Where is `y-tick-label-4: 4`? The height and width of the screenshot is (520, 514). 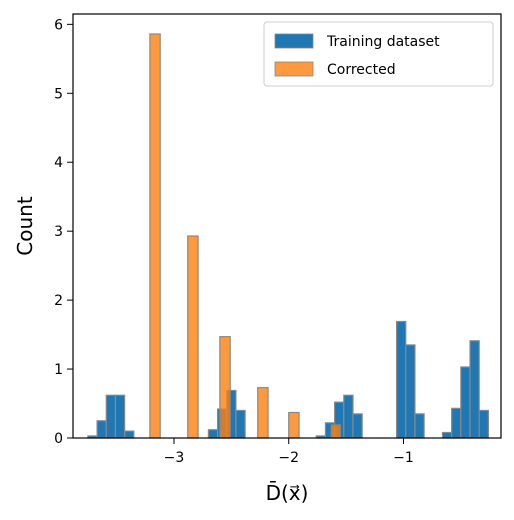
y-tick-label-4: 4 is located at coordinates (58, 163).